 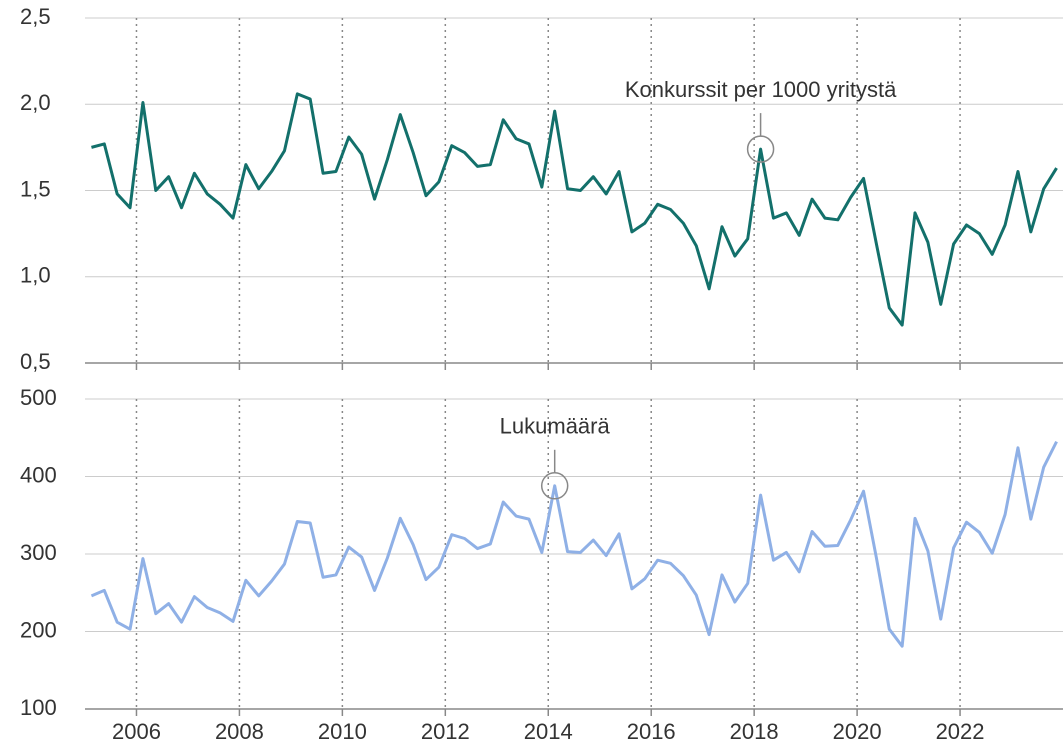 What do you see at coordinates (38, 552) in the screenshot?
I see `y-tick-label: 300` at bounding box center [38, 552].